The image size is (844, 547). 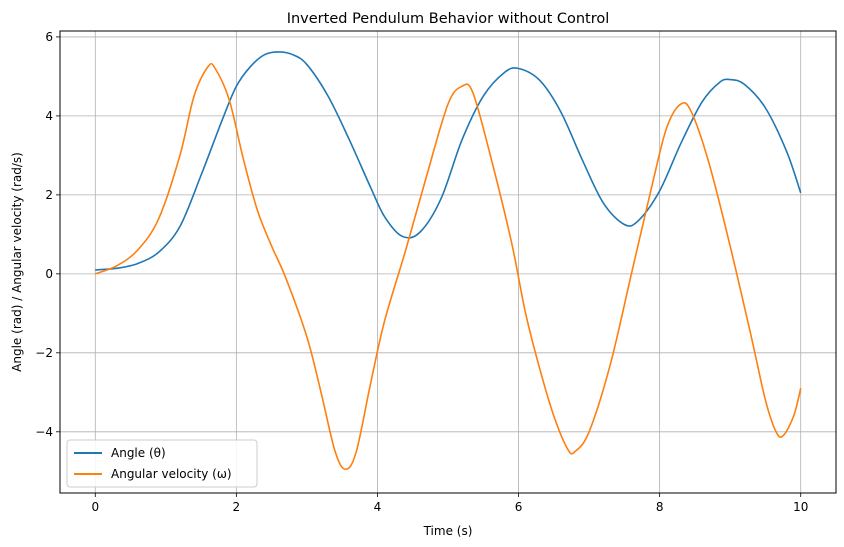 I want to click on legend-box, so click(x=162, y=463).